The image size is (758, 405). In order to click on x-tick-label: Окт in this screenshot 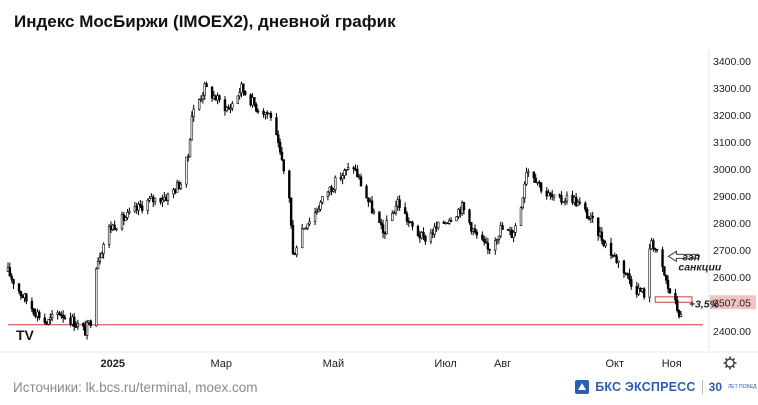, I will do `click(614, 364)`.